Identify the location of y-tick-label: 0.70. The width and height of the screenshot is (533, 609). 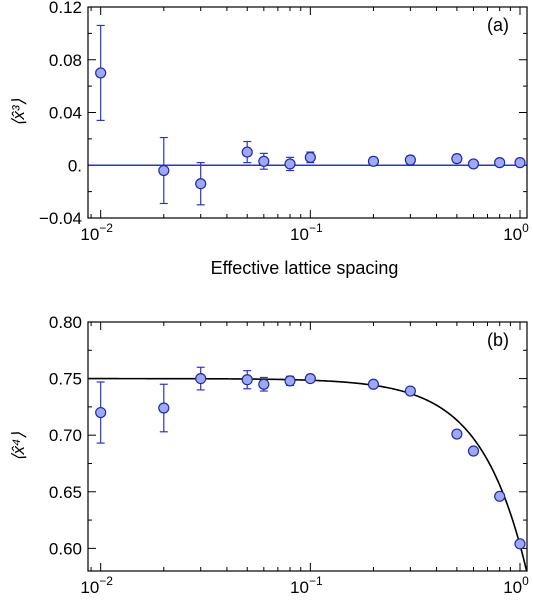
(65, 435).